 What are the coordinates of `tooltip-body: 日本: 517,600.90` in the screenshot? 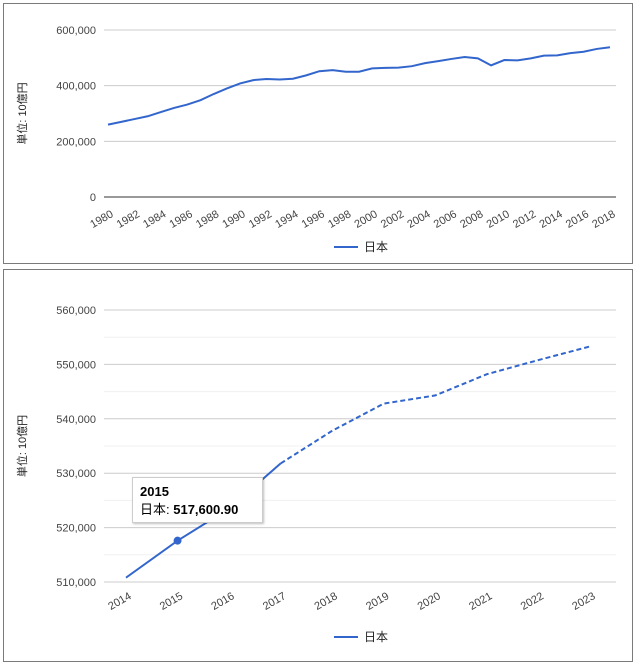 It's located at (197, 510).